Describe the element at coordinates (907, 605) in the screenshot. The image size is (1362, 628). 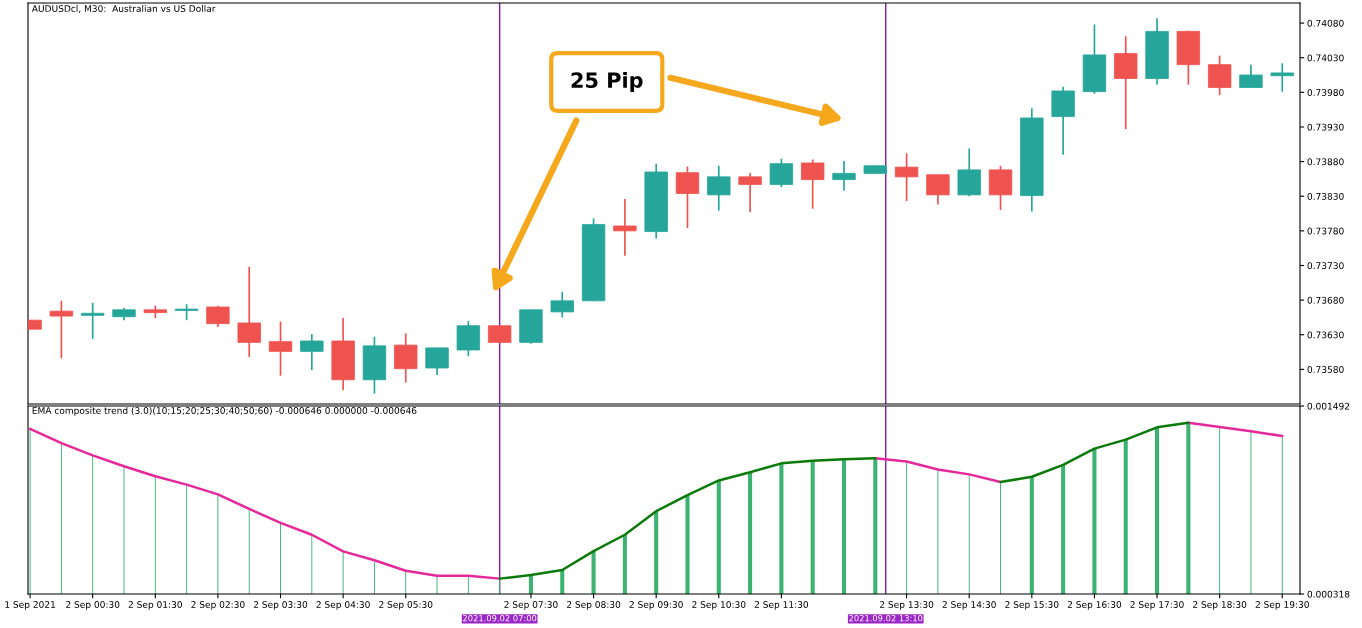
I see `x-tick-label: 2 Sep 13:30` at that location.